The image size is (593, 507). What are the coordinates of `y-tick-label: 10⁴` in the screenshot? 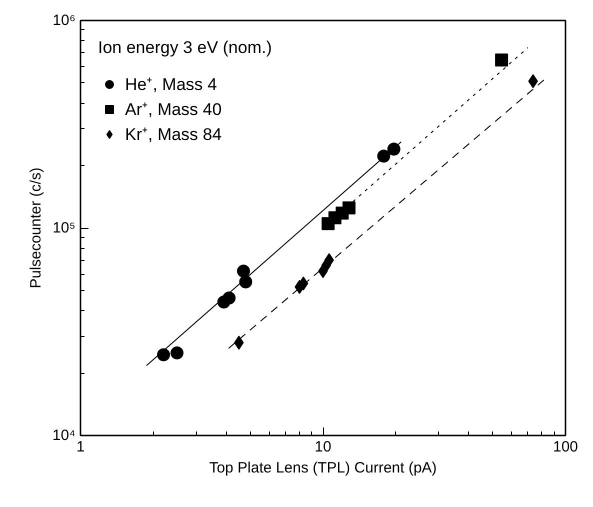 It's located at (64, 435).